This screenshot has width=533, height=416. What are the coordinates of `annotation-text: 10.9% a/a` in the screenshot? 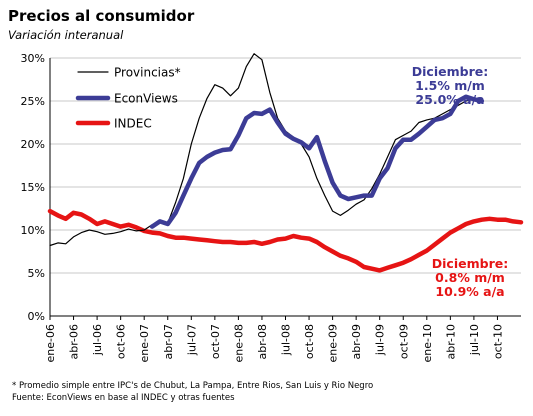 It's located at (469, 291).